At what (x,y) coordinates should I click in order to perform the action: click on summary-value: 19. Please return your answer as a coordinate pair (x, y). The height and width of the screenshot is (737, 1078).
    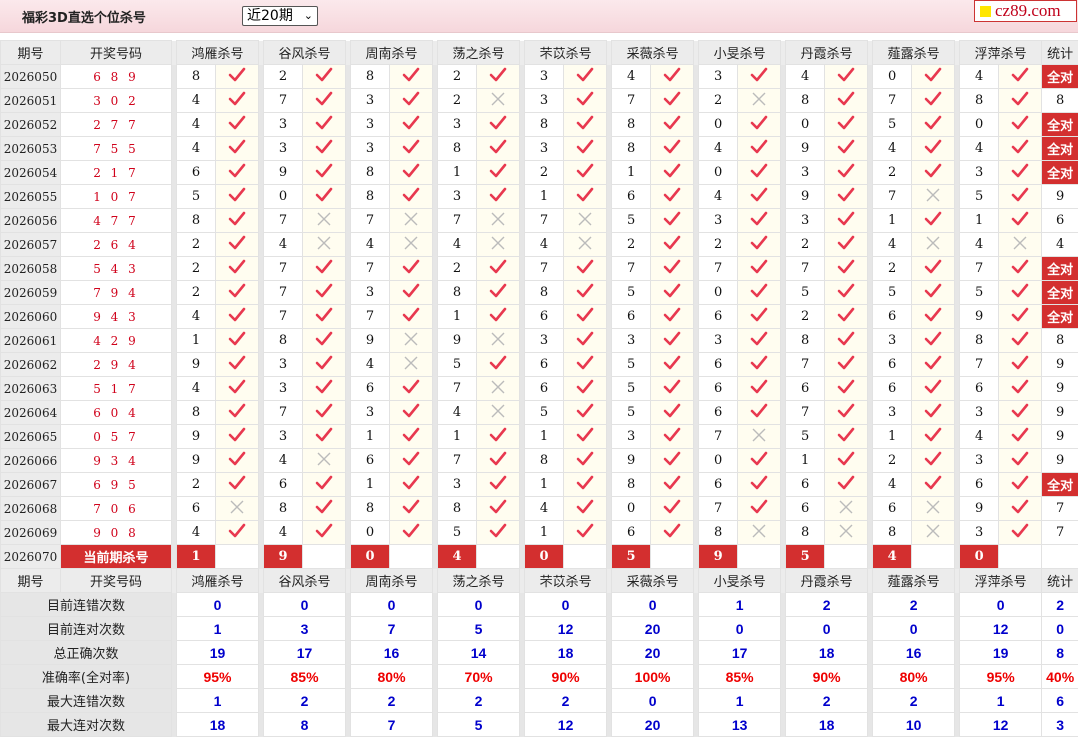
    Looking at the image, I should click on (1001, 653).